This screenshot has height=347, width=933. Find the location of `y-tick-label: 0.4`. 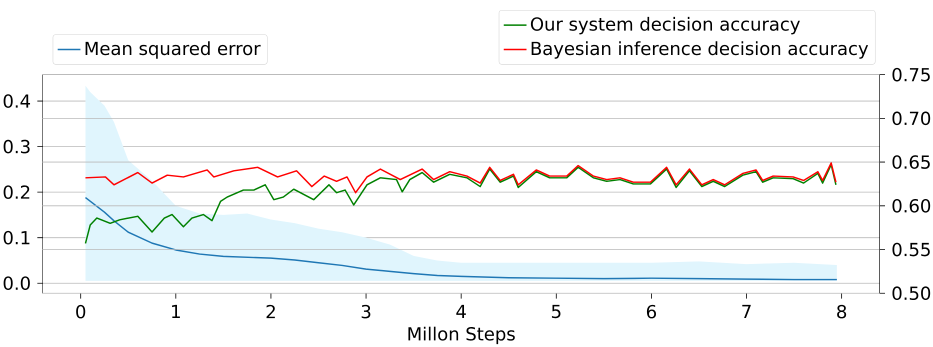

y-tick-label: 0.4 is located at coordinates (17, 101).